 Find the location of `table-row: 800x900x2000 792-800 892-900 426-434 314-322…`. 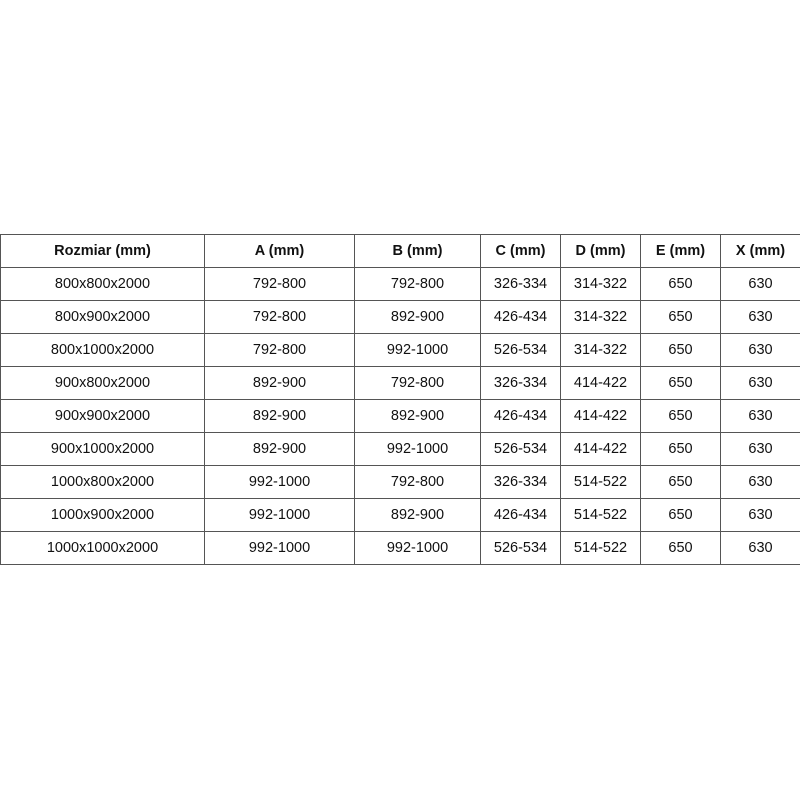

table-row: 800x900x2000 792-800 892-900 426-434 314-322… is located at coordinates (400, 317).